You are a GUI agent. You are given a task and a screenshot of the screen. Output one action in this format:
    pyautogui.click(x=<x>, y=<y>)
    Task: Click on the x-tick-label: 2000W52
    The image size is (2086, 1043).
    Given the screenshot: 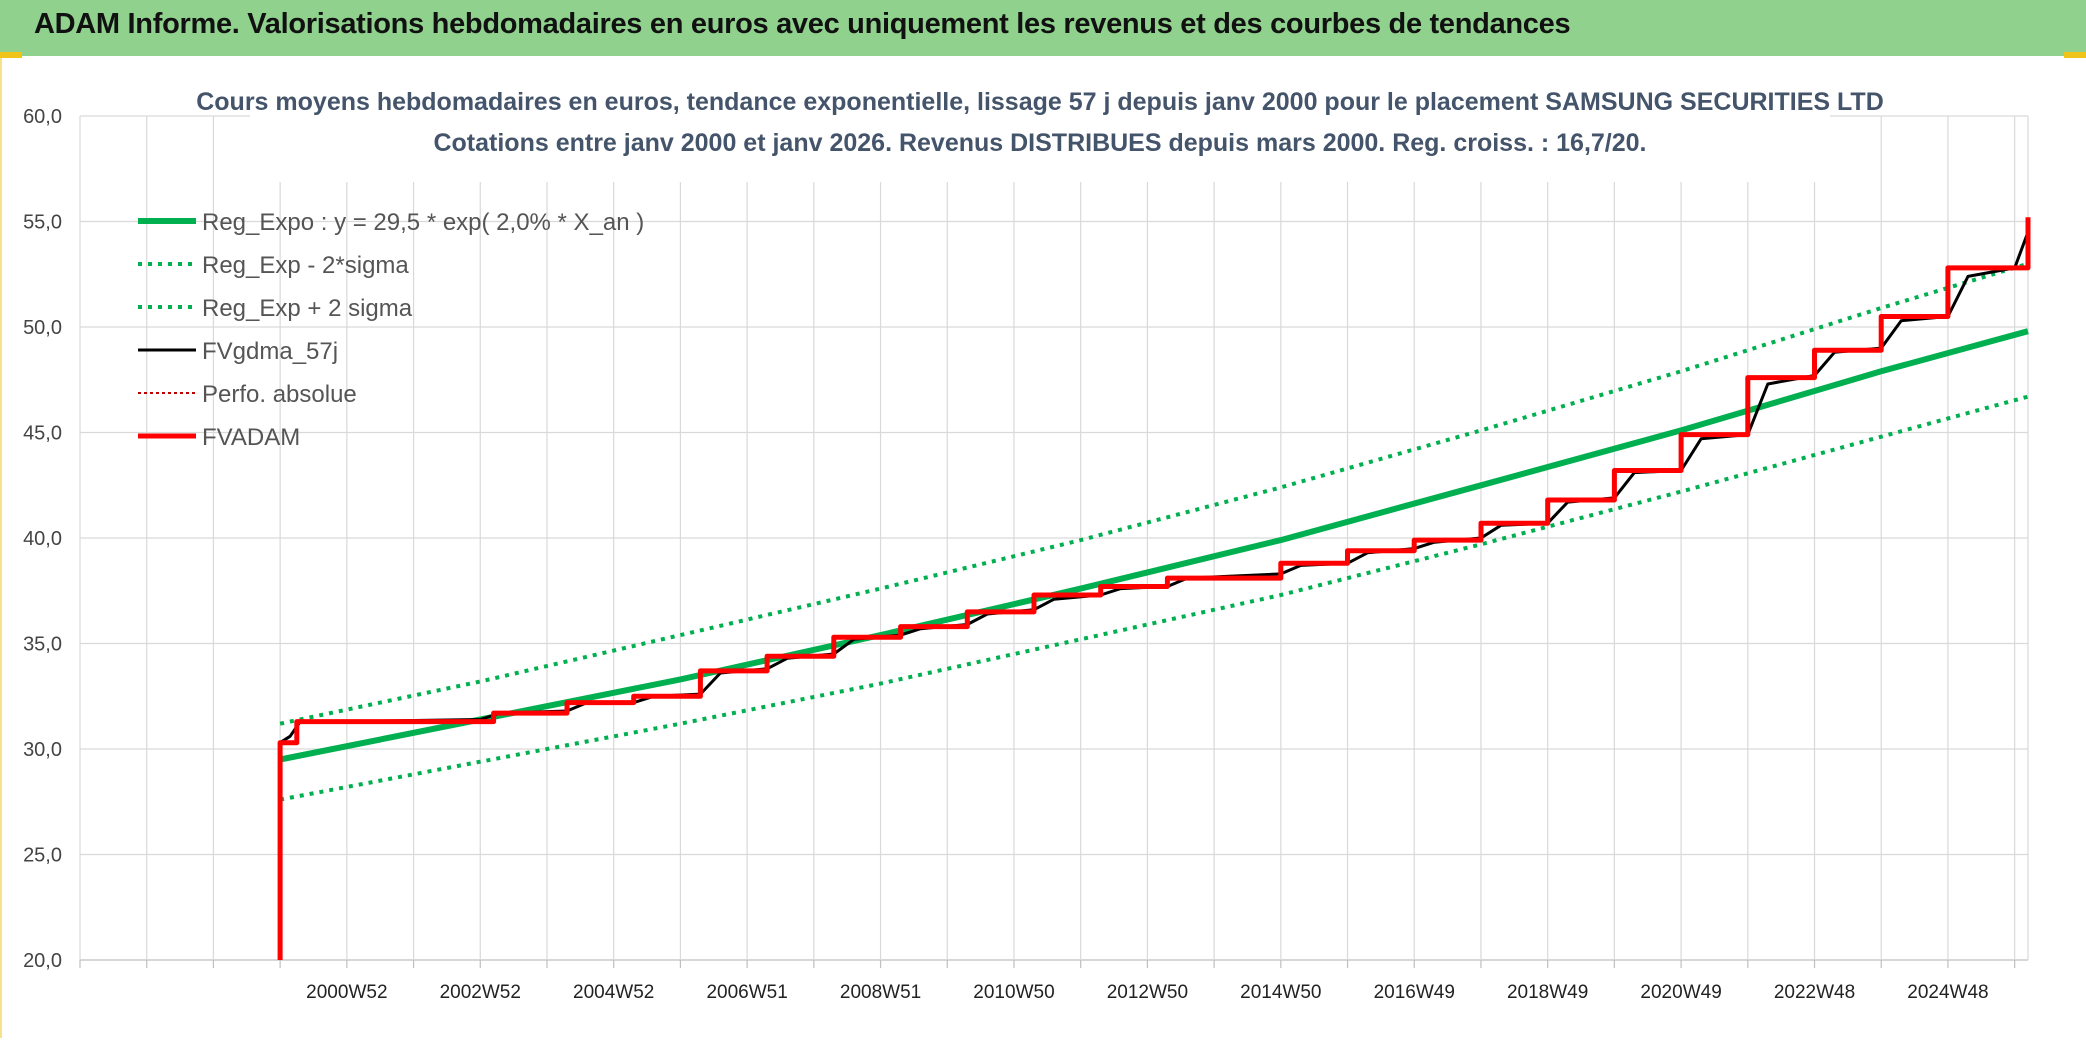 What is the action you would take?
    pyautogui.click(x=346, y=992)
    